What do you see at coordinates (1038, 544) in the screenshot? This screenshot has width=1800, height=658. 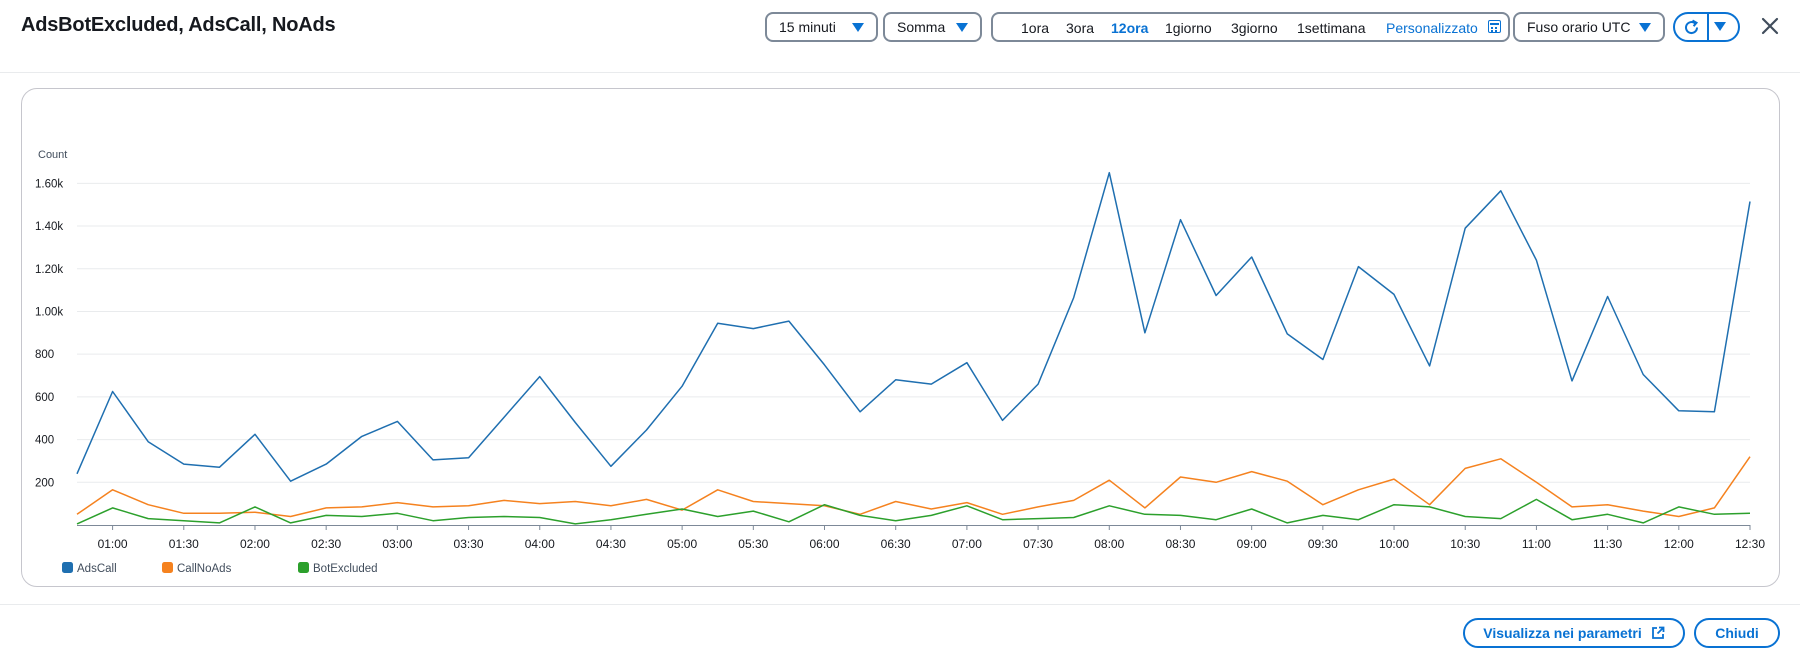 I see `x-tick-label: 07:30` at bounding box center [1038, 544].